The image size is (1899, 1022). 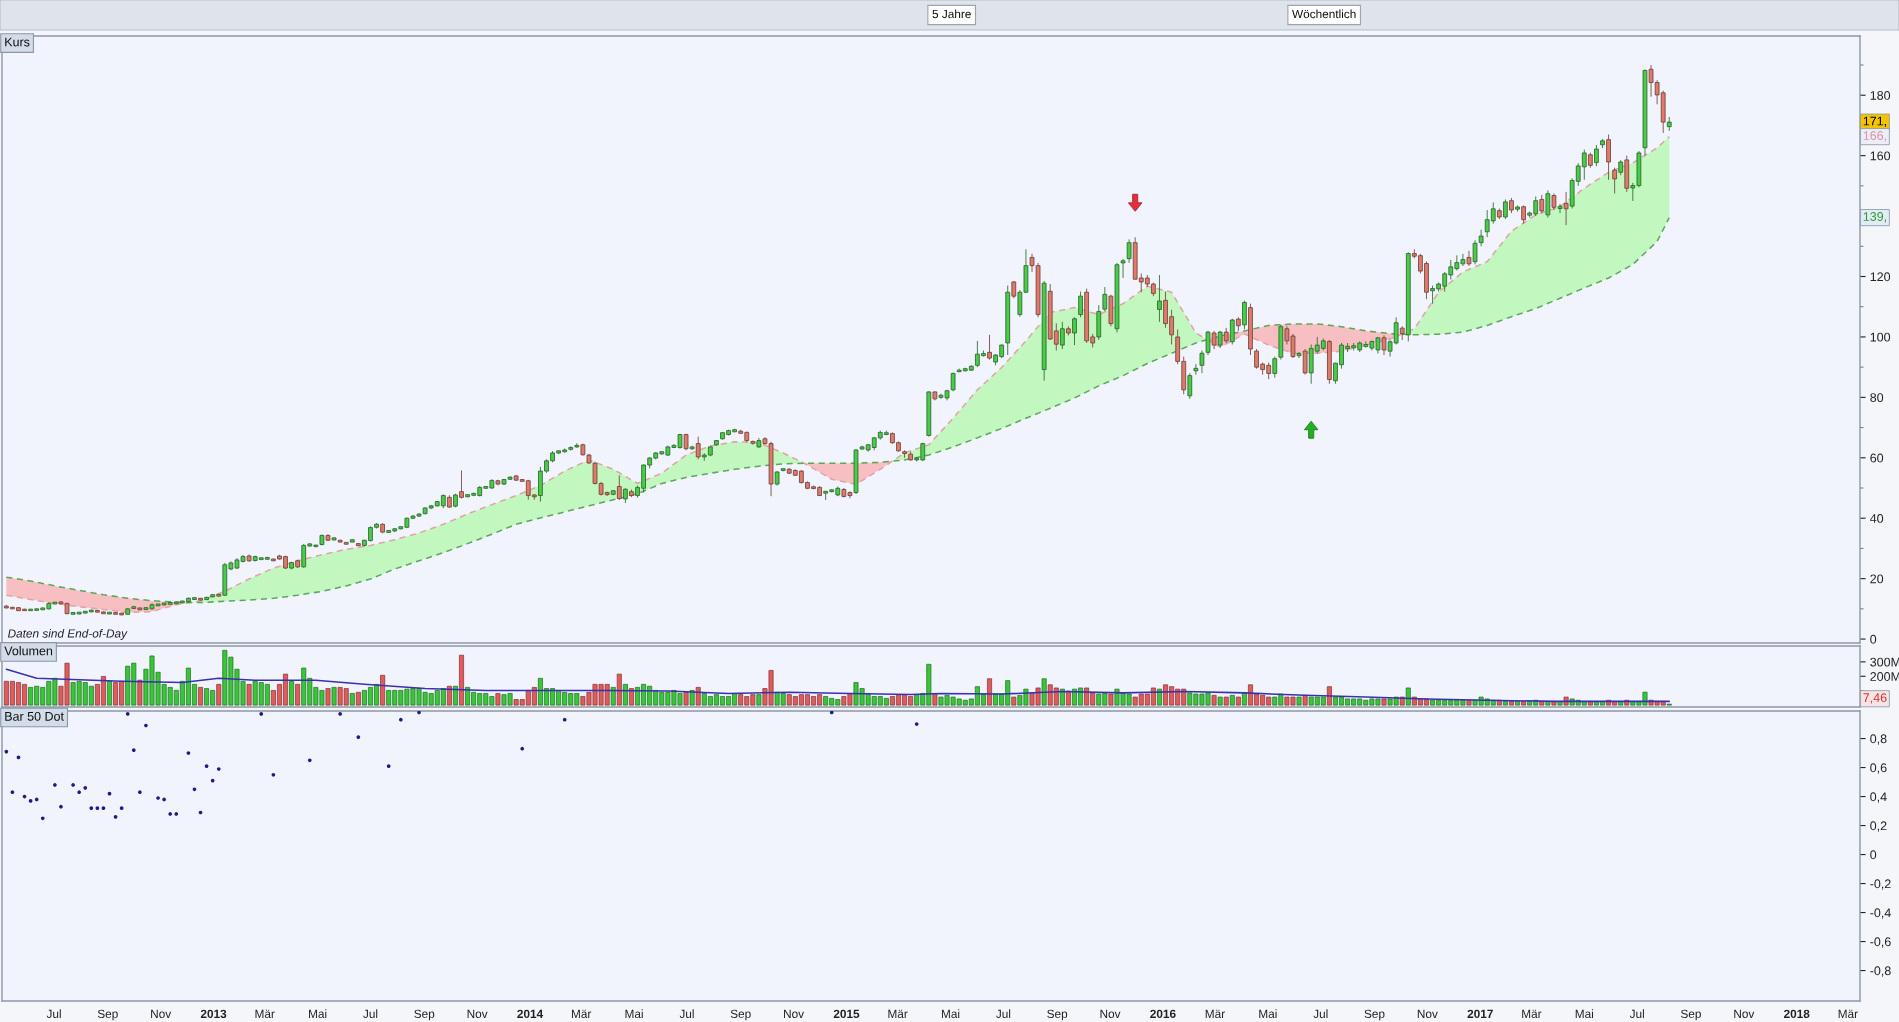 I want to click on y-tick-label: 180, so click(x=1880, y=95).